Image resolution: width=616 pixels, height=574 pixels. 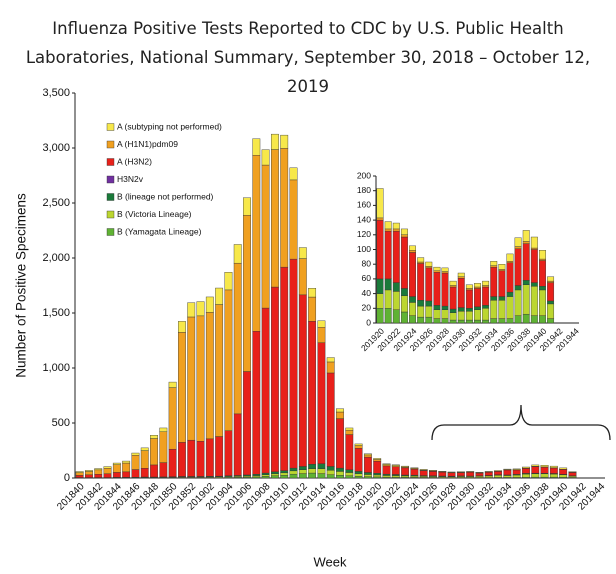 I want to click on y-tick-label: 100, so click(x=364, y=249).